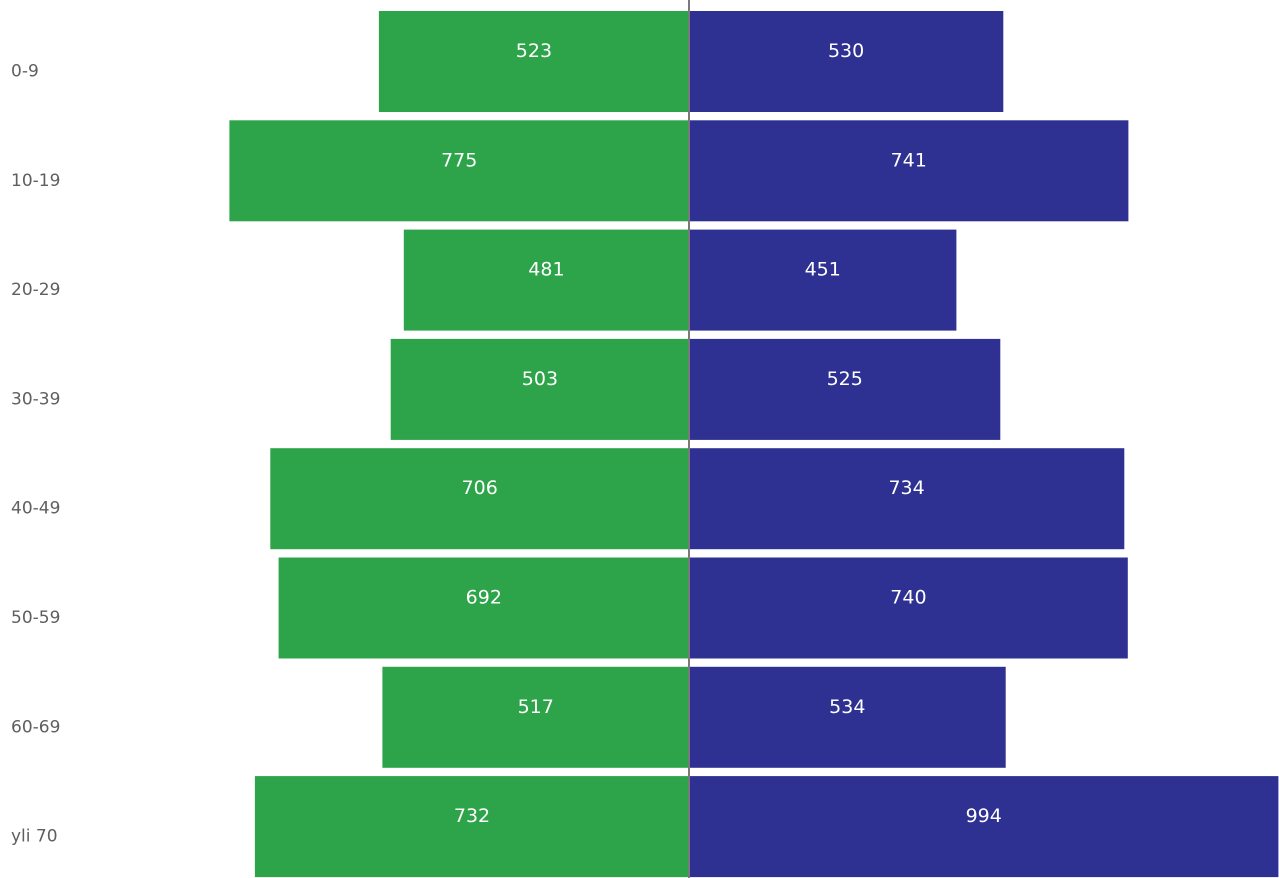  Describe the element at coordinates (540, 379) in the screenshot. I see `data-label-left-3: 503` at that location.